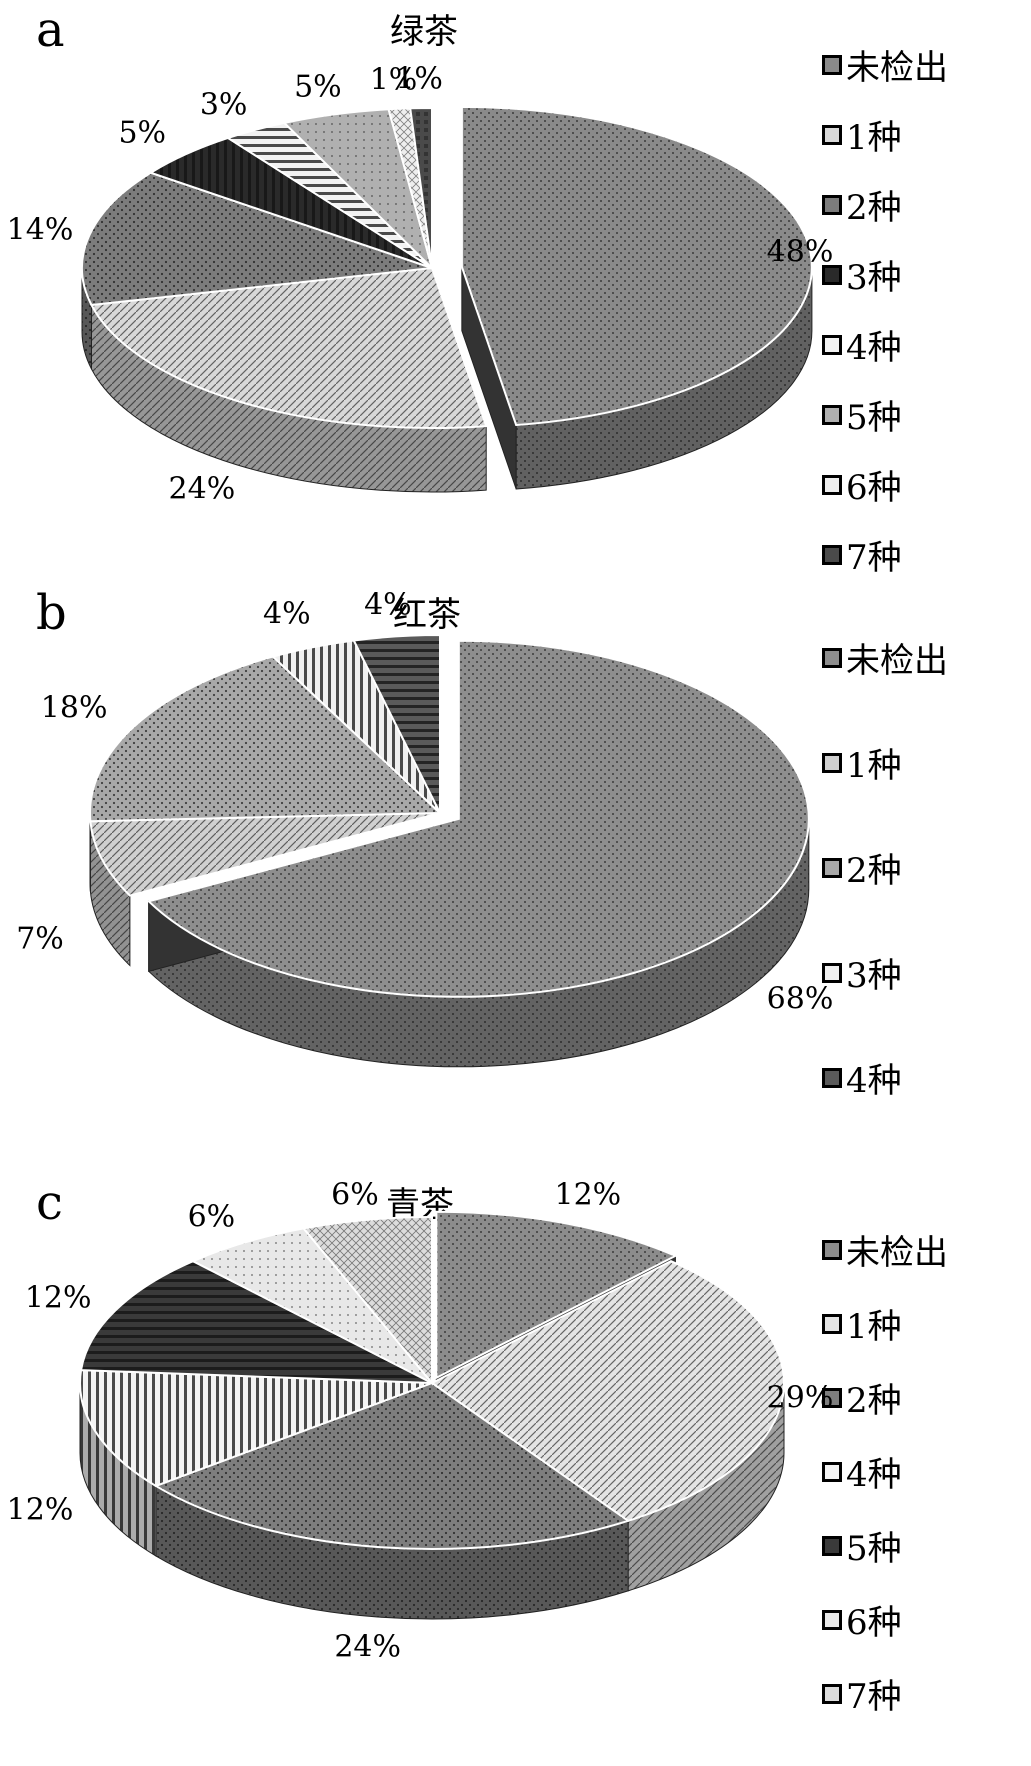 This screenshot has height=1766, width=1031. I want to click on slice-percent-label: 7%, so click(40, 939).